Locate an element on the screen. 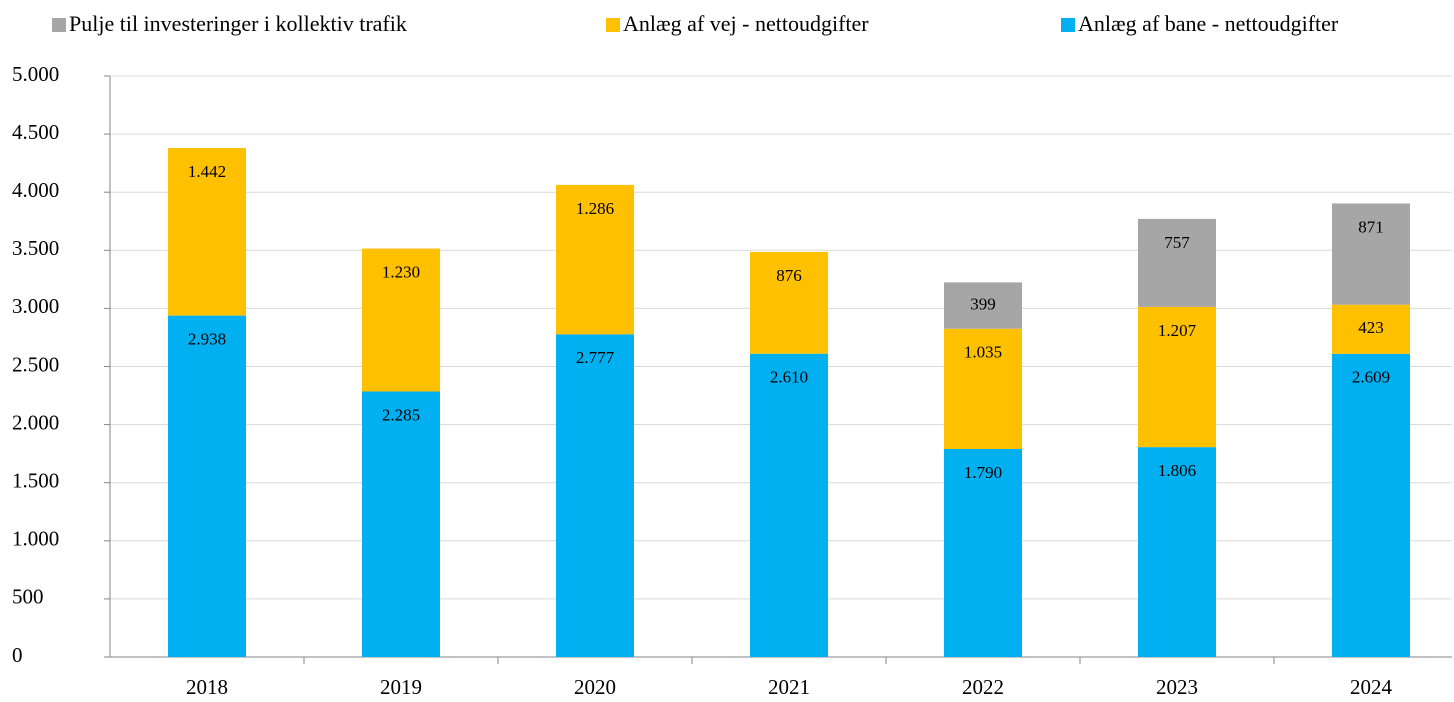 This screenshot has height=702, width=1454. y-tick-label: 4.500 is located at coordinates (35, 132).